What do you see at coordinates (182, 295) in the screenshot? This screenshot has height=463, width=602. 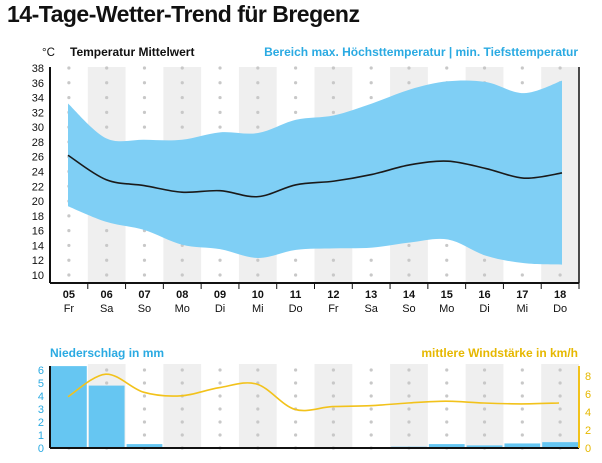 I see `day-date-label: 08` at bounding box center [182, 295].